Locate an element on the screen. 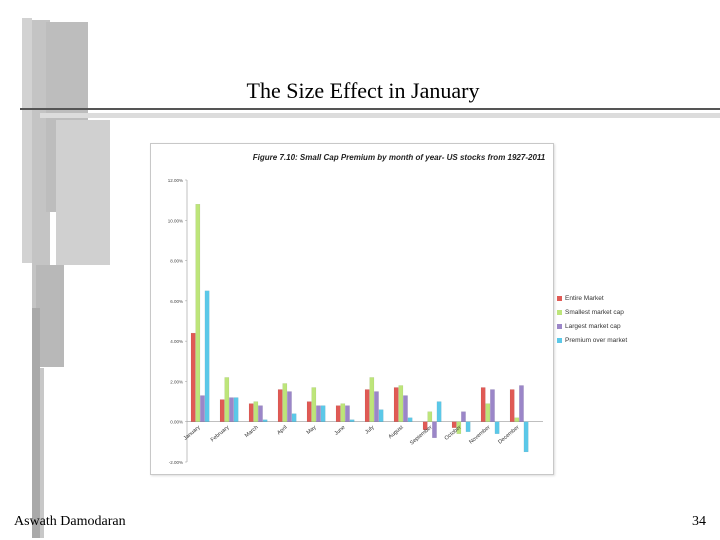 The image size is (720, 540). legend-label: Entire Market is located at coordinates (584, 298).